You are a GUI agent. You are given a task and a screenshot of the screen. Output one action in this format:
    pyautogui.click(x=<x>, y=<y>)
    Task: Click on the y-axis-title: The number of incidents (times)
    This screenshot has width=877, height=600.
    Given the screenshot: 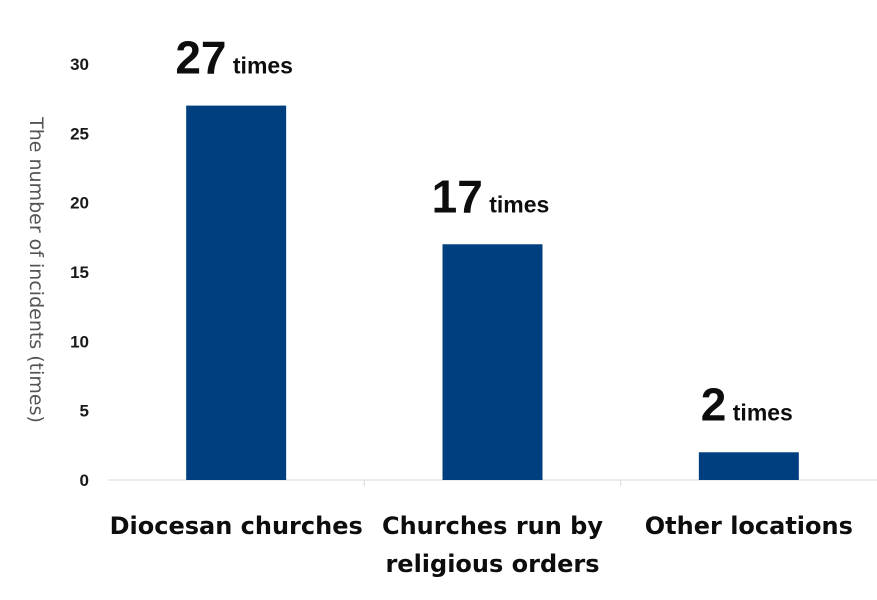 What is the action you would take?
    pyautogui.click(x=36, y=269)
    